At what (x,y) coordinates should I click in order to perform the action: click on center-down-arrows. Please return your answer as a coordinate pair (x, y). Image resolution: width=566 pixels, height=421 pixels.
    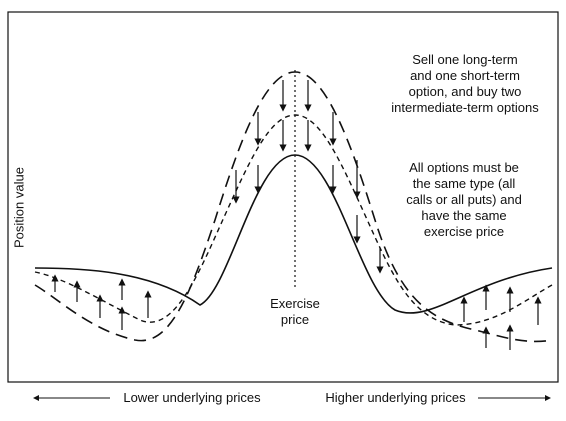
    Looking at the image, I should click on (308, 177).